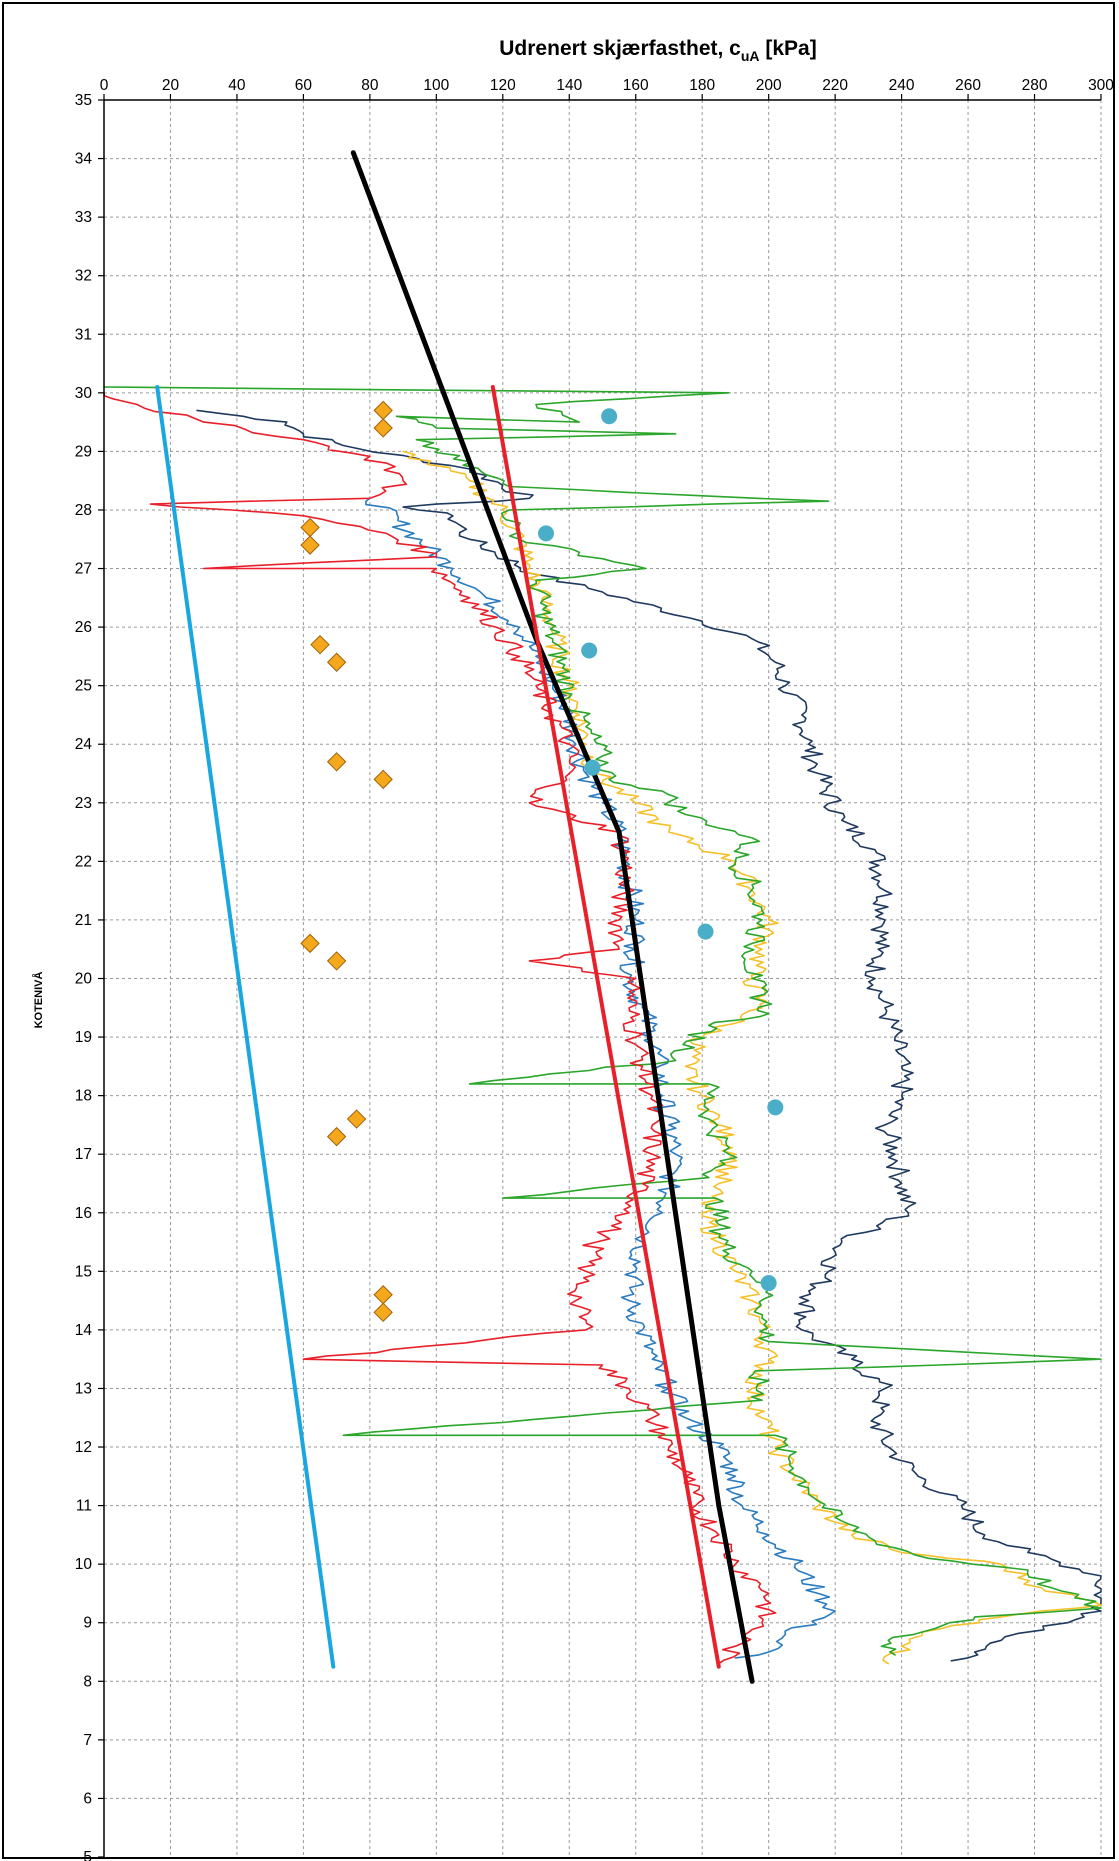 Image resolution: width=1119 pixels, height=1861 pixels. I want to click on x-tick-label: 180, so click(702, 85).